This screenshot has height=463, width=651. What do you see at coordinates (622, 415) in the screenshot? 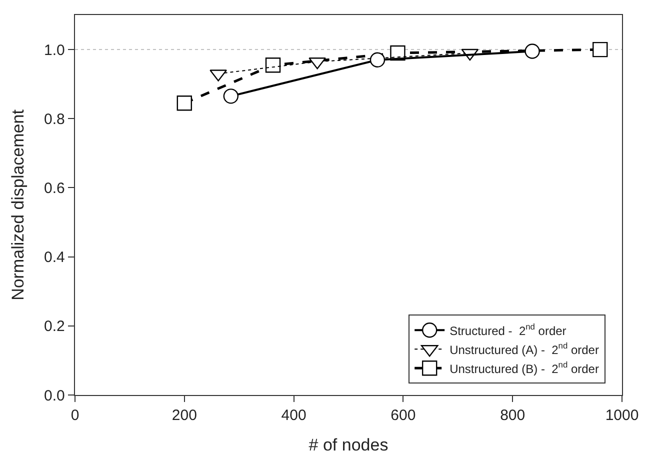
I see `x-tick-label: 1000` at bounding box center [622, 415].